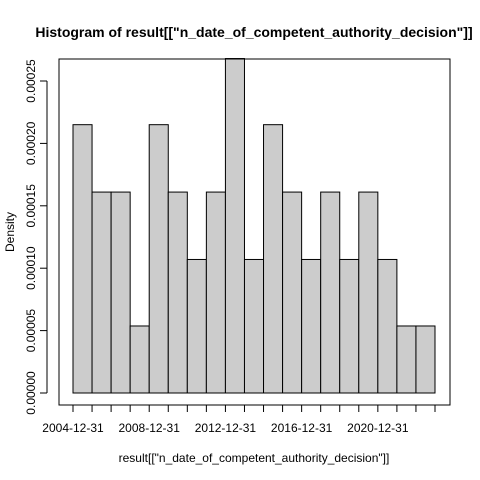 Image resolution: width=480 pixels, height=480 pixels. I want to click on x-tick-label: 2016-12-31, so click(302, 428).